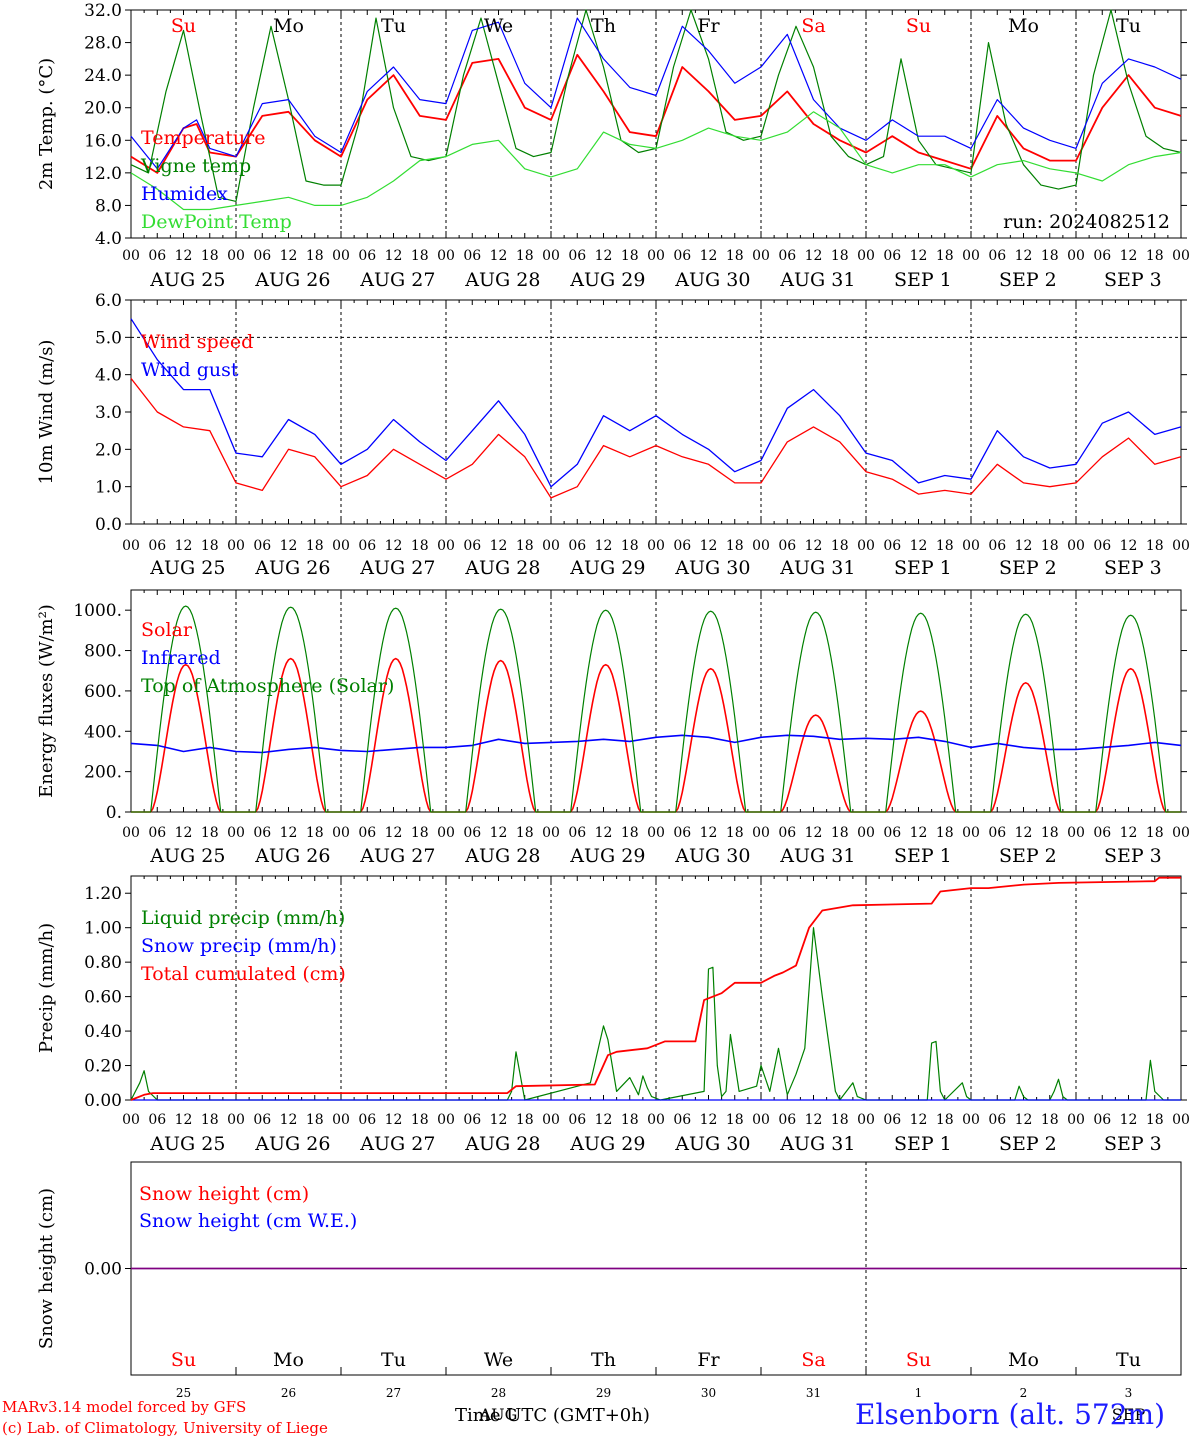  Describe the element at coordinates (1128, 26) in the screenshot. I see `day-name-label: Tu` at that location.